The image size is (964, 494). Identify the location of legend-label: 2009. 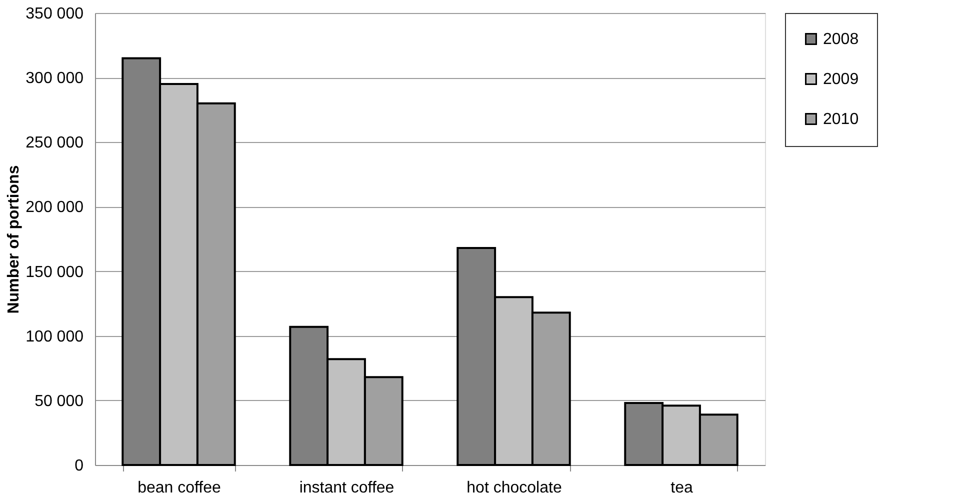
(841, 79).